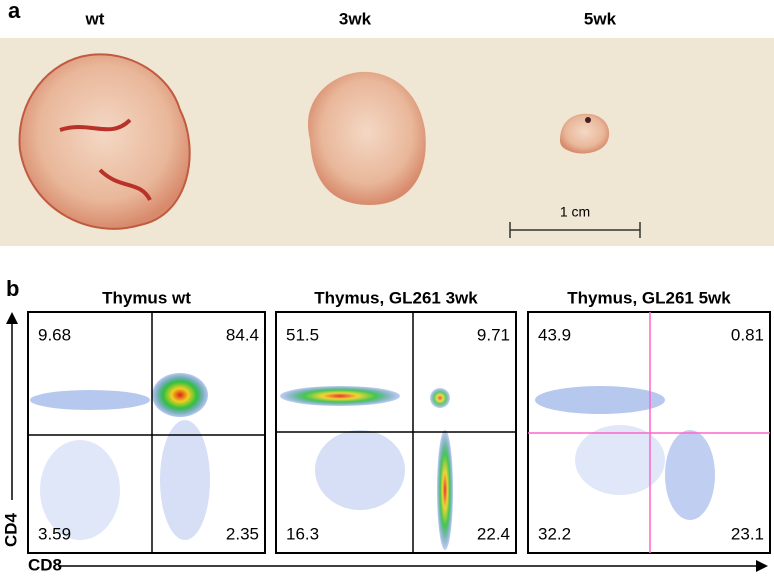  I want to click on thymus-wt, so click(104, 141).